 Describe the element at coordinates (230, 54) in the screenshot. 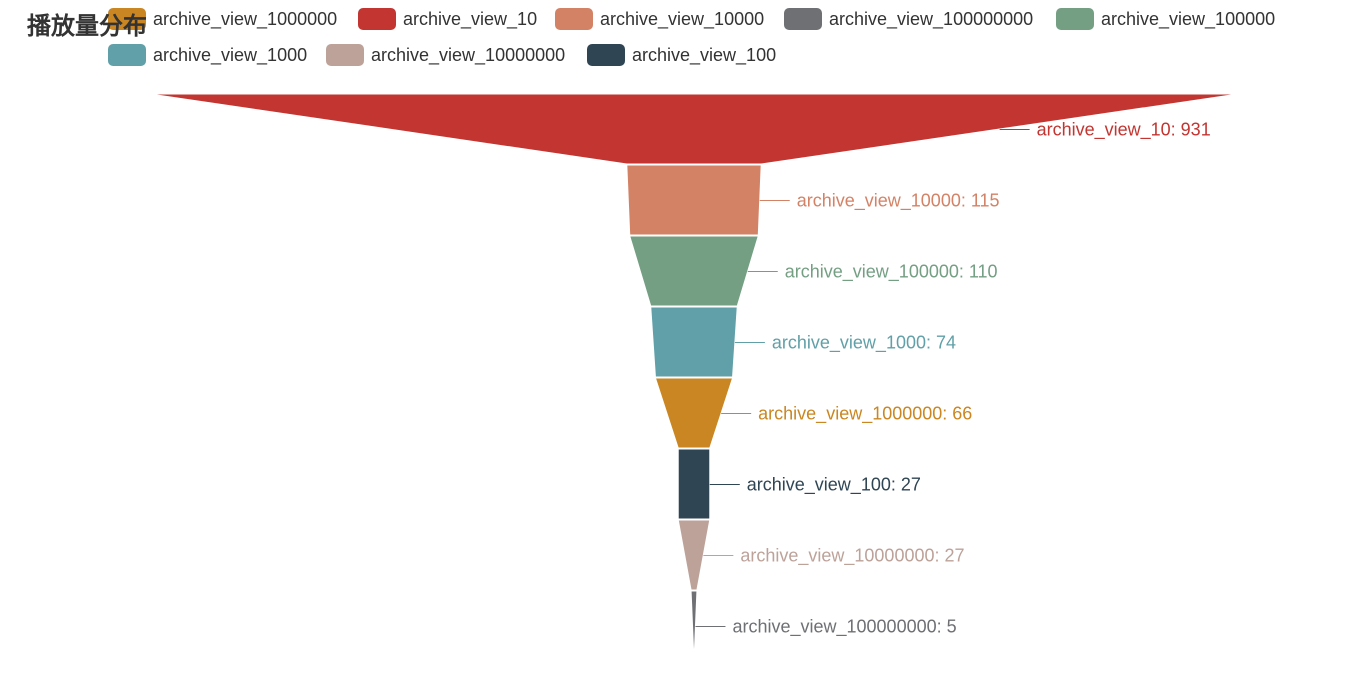

I see `legend-label: archive_view_1000` at that location.